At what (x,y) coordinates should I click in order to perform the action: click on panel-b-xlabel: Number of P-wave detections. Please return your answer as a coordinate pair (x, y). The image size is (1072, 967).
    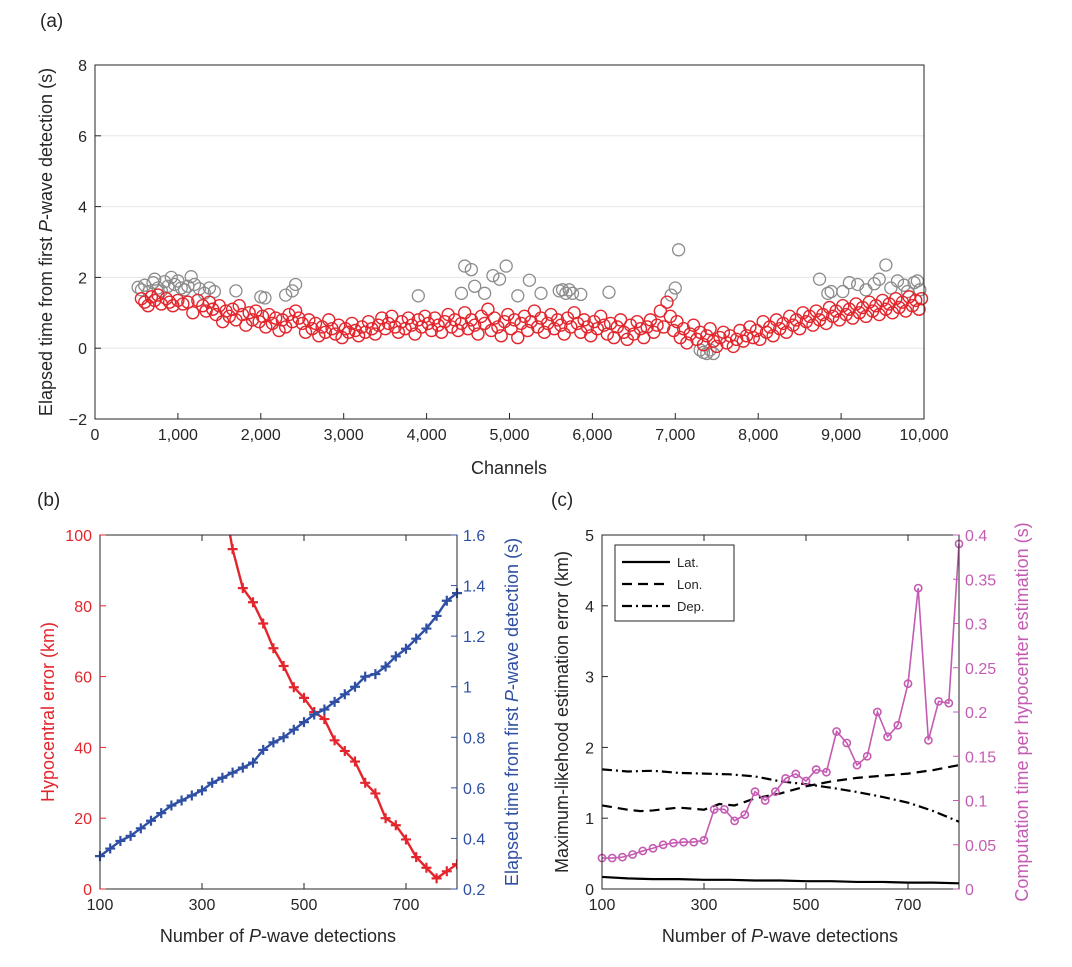
    Looking at the image, I should click on (278, 936).